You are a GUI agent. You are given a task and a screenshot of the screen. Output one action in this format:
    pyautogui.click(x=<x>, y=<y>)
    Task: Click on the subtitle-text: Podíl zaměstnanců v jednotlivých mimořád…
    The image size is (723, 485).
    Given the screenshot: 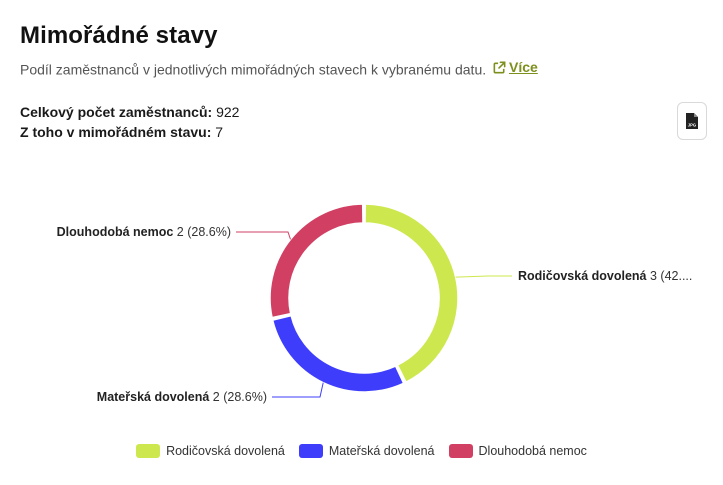 What is the action you would take?
    pyautogui.click(x=253, y=69)
    